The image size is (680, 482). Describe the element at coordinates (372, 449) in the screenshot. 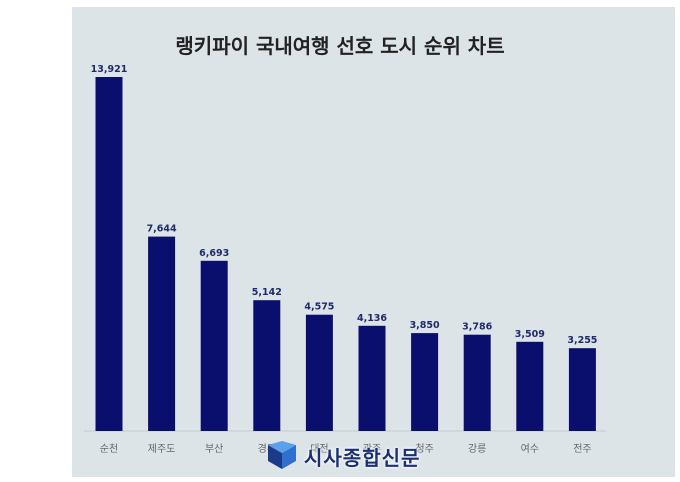

I see `x-tick-label-5: 광주` at that location.